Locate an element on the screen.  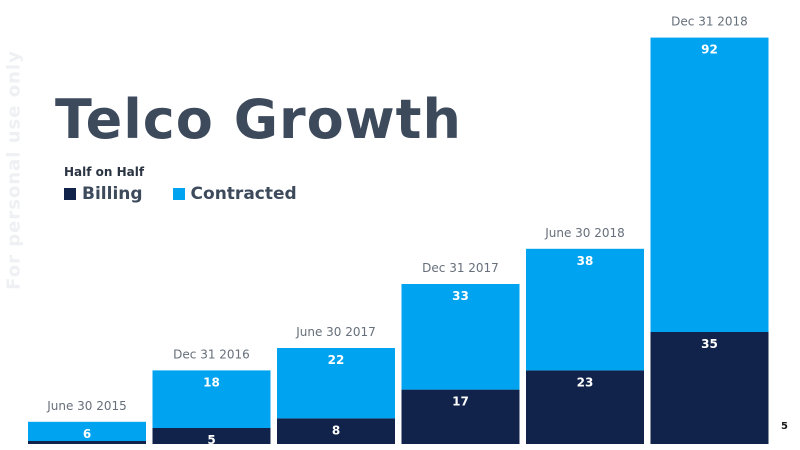
value-label-contracted-dec-31-2016: 18 is located at coordinates (211, 382).